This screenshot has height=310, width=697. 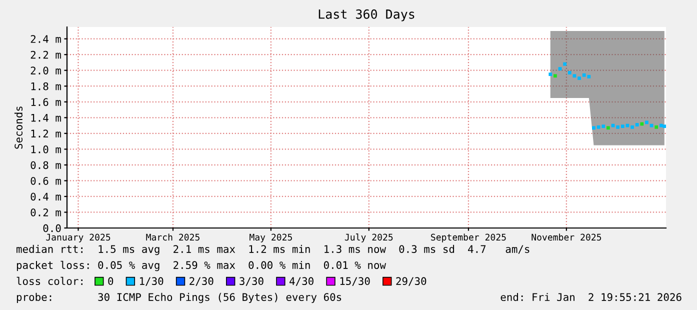 I want to click on legend-label: 4/30, so click(x=302, y=281).